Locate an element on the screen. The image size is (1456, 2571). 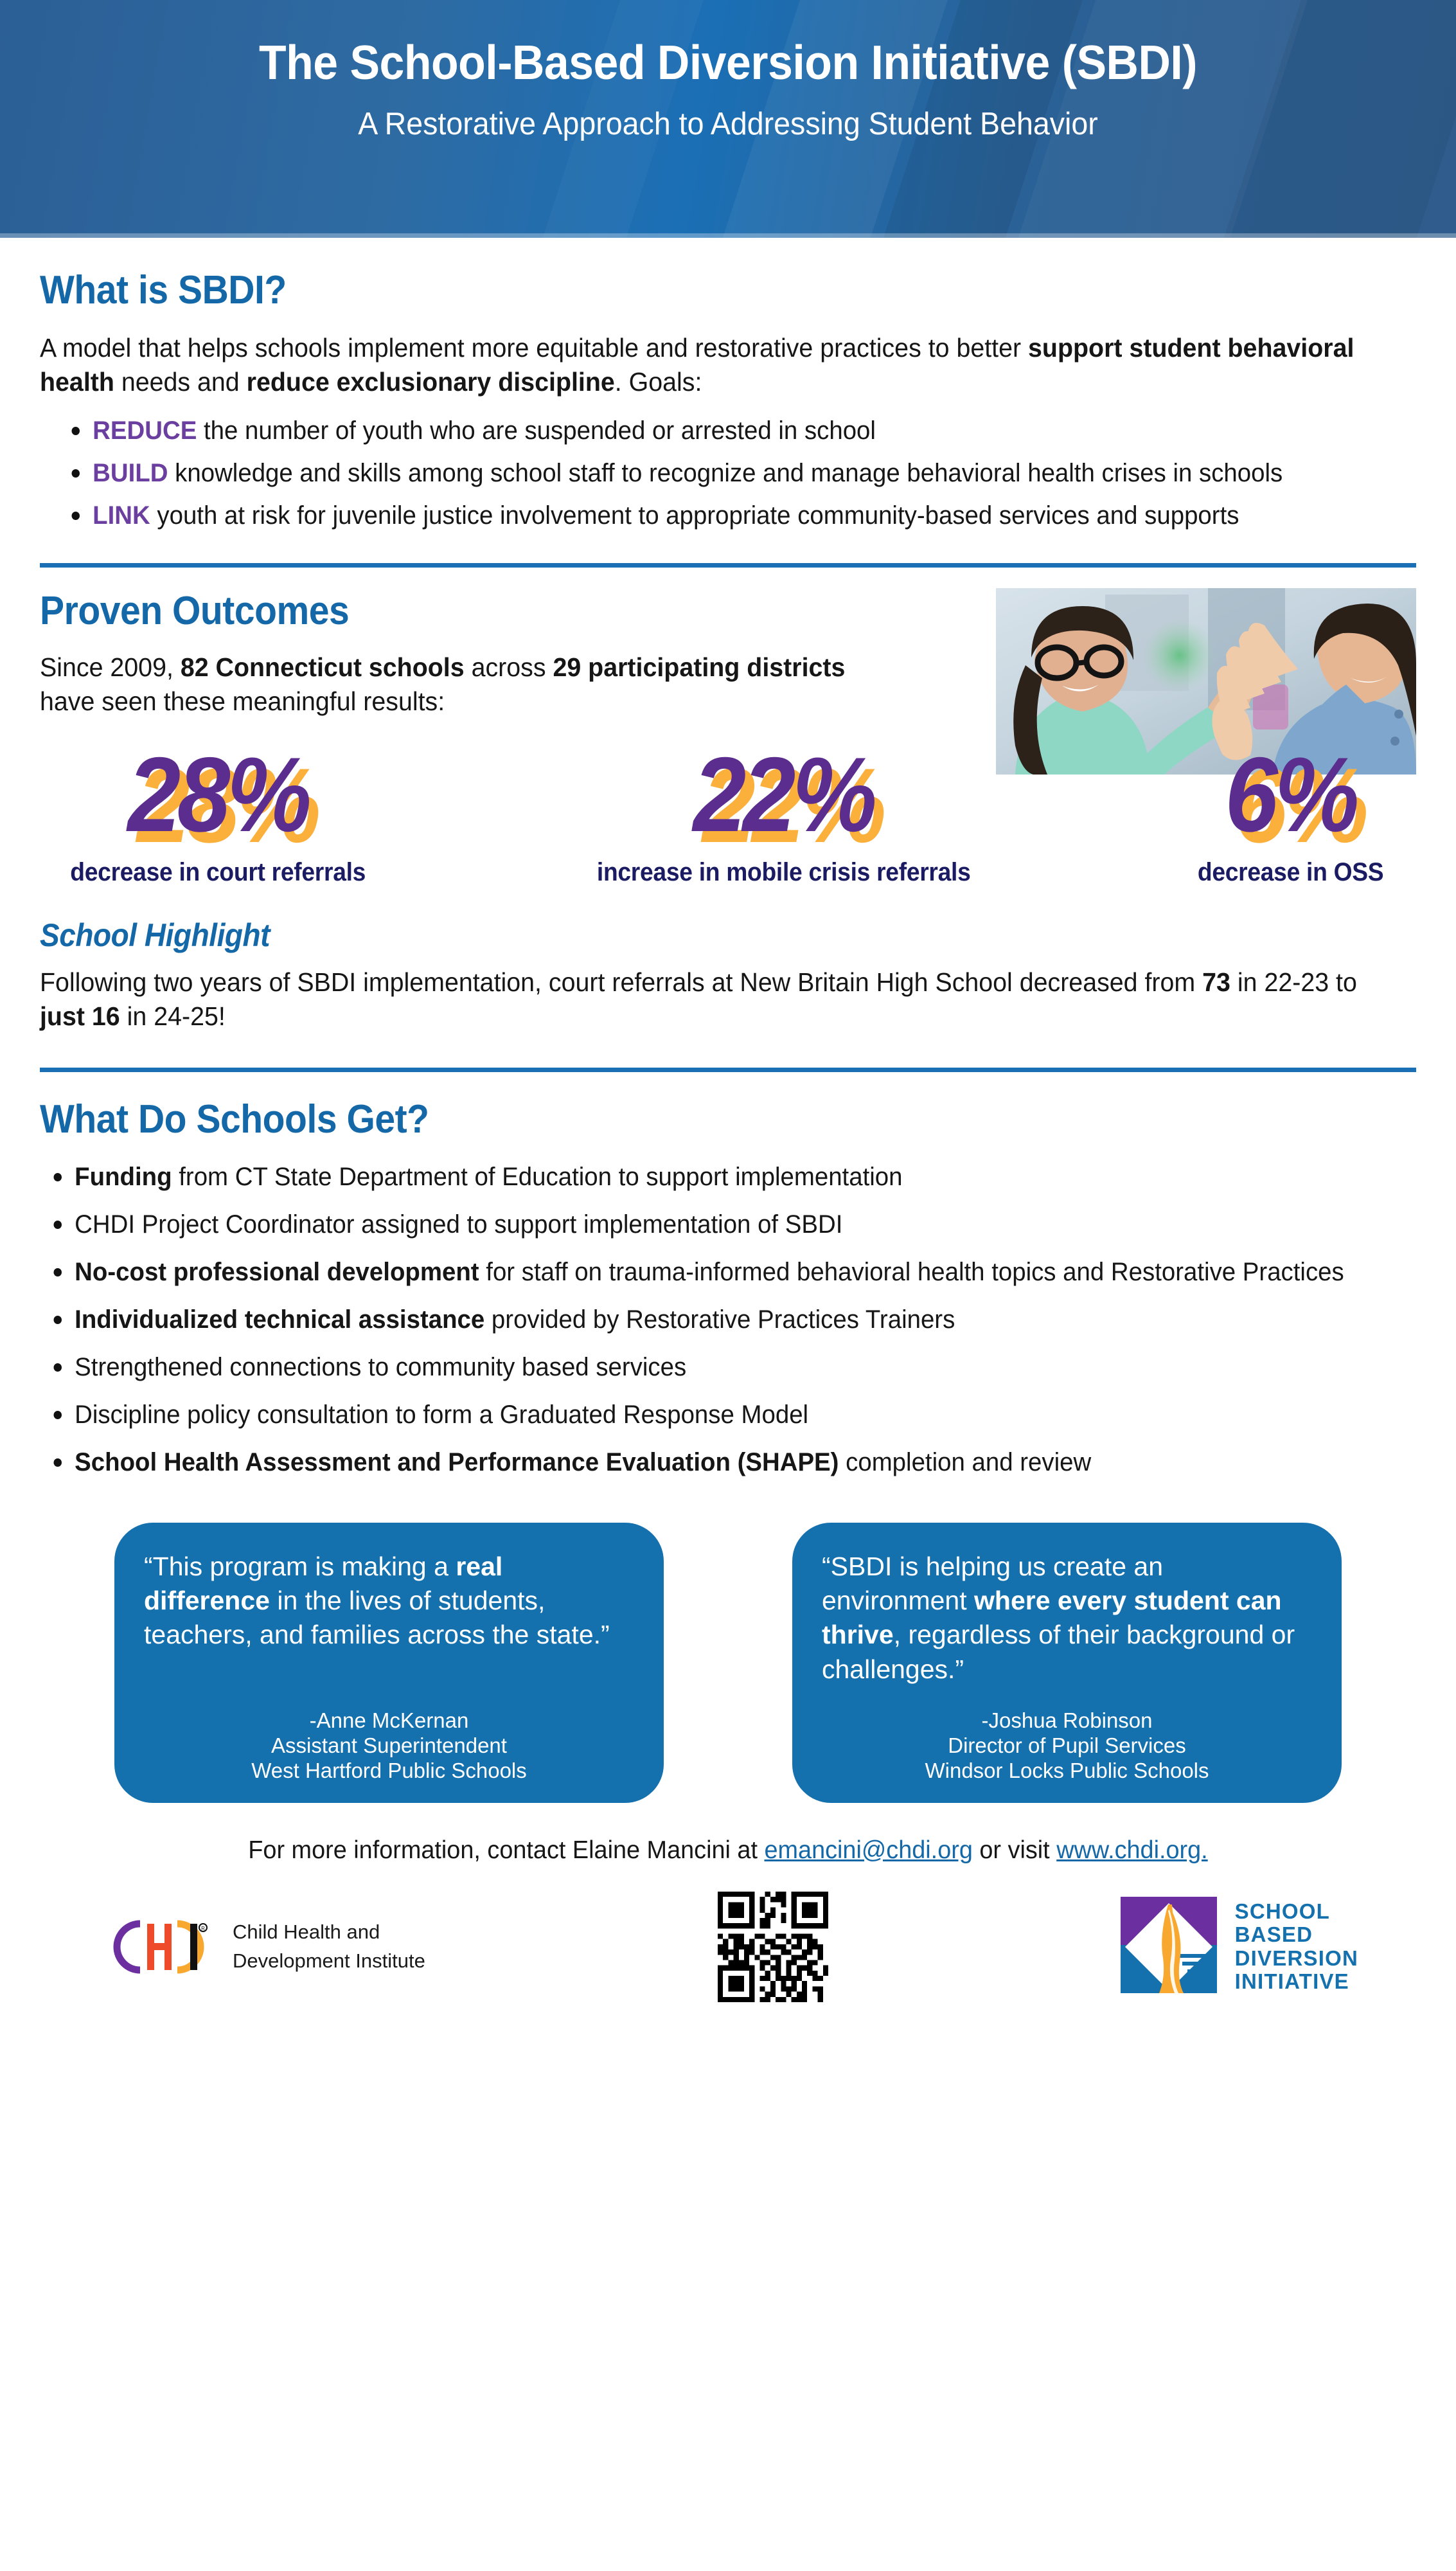
testimonial-role: Assistant Superintendent is located at coordinates (389, 1745).